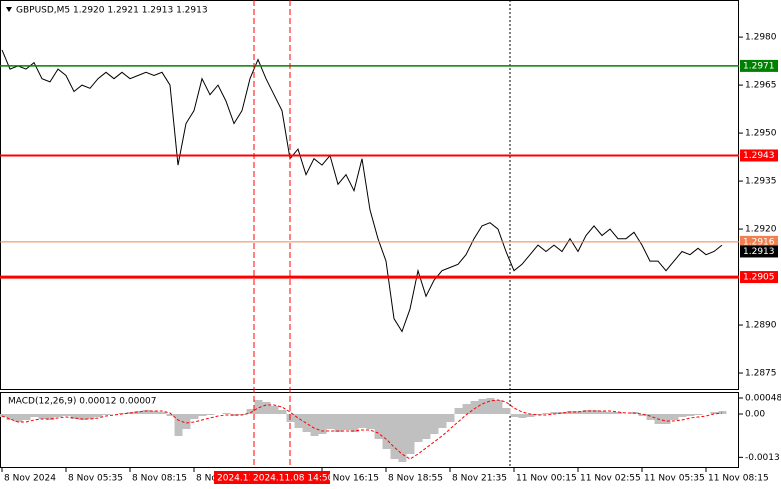 The height and width of the screenshot is (489, 781). What do you see at coordinates (479, 479) in the screenshot?
I see `x-tick-label: 8 Nov 21:35` at bounding box center [479, 479].